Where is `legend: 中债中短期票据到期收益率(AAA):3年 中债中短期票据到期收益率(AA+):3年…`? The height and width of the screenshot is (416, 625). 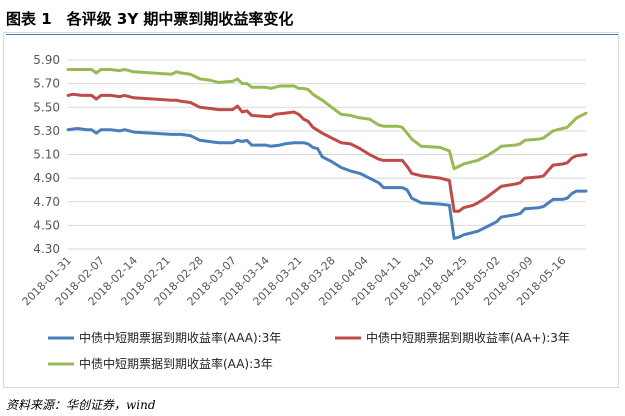 legend: 中债中短期票据到期收益率(AAA):3年 中债中短期票据到期收益率(AA+):3年… is located at coordinates (309, 350).